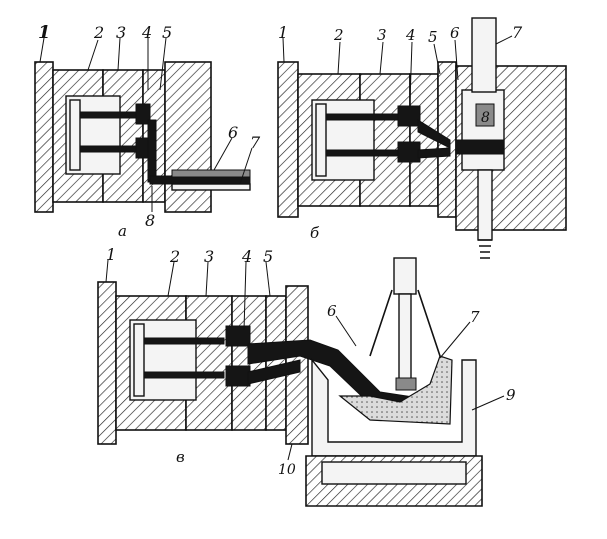 The height and width of the screenshot is (539, 607). What do you see at coordinates (233, 132) in the screenshot?
I see `label-a-6: 6` at bounding box center [233, 132].